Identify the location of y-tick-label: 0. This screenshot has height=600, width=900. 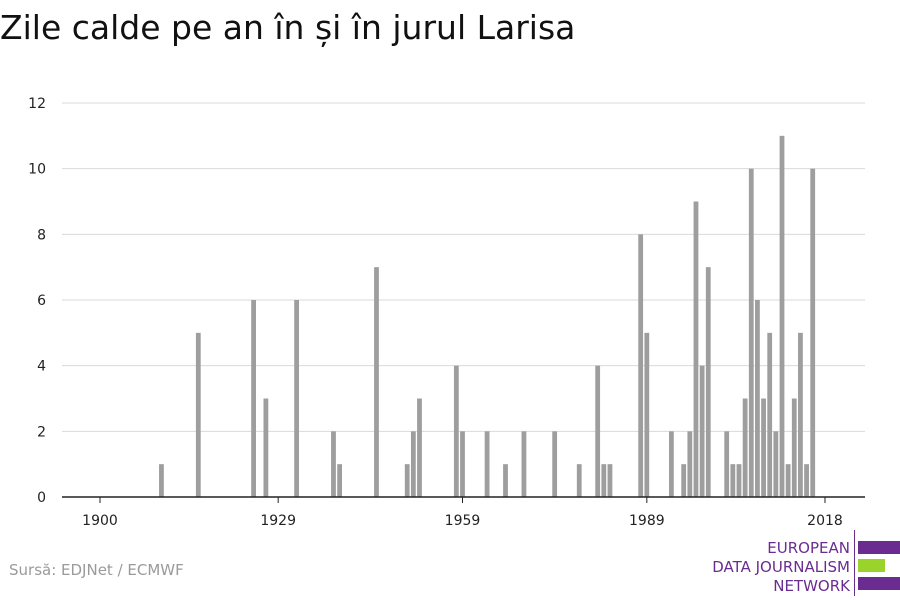
(41, 498).